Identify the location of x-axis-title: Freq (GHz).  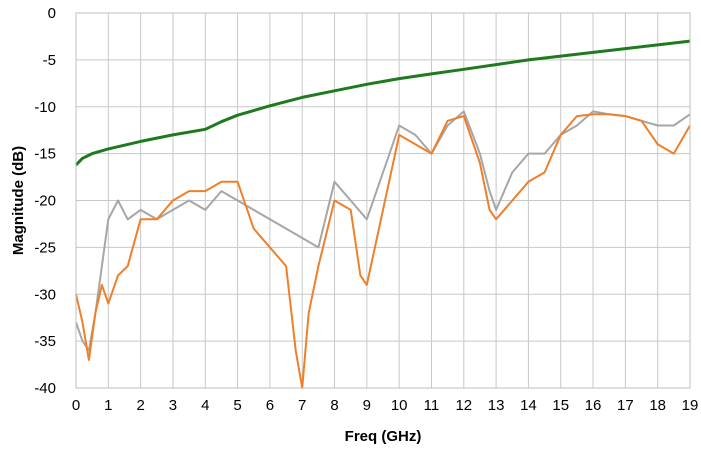
(383, 436).